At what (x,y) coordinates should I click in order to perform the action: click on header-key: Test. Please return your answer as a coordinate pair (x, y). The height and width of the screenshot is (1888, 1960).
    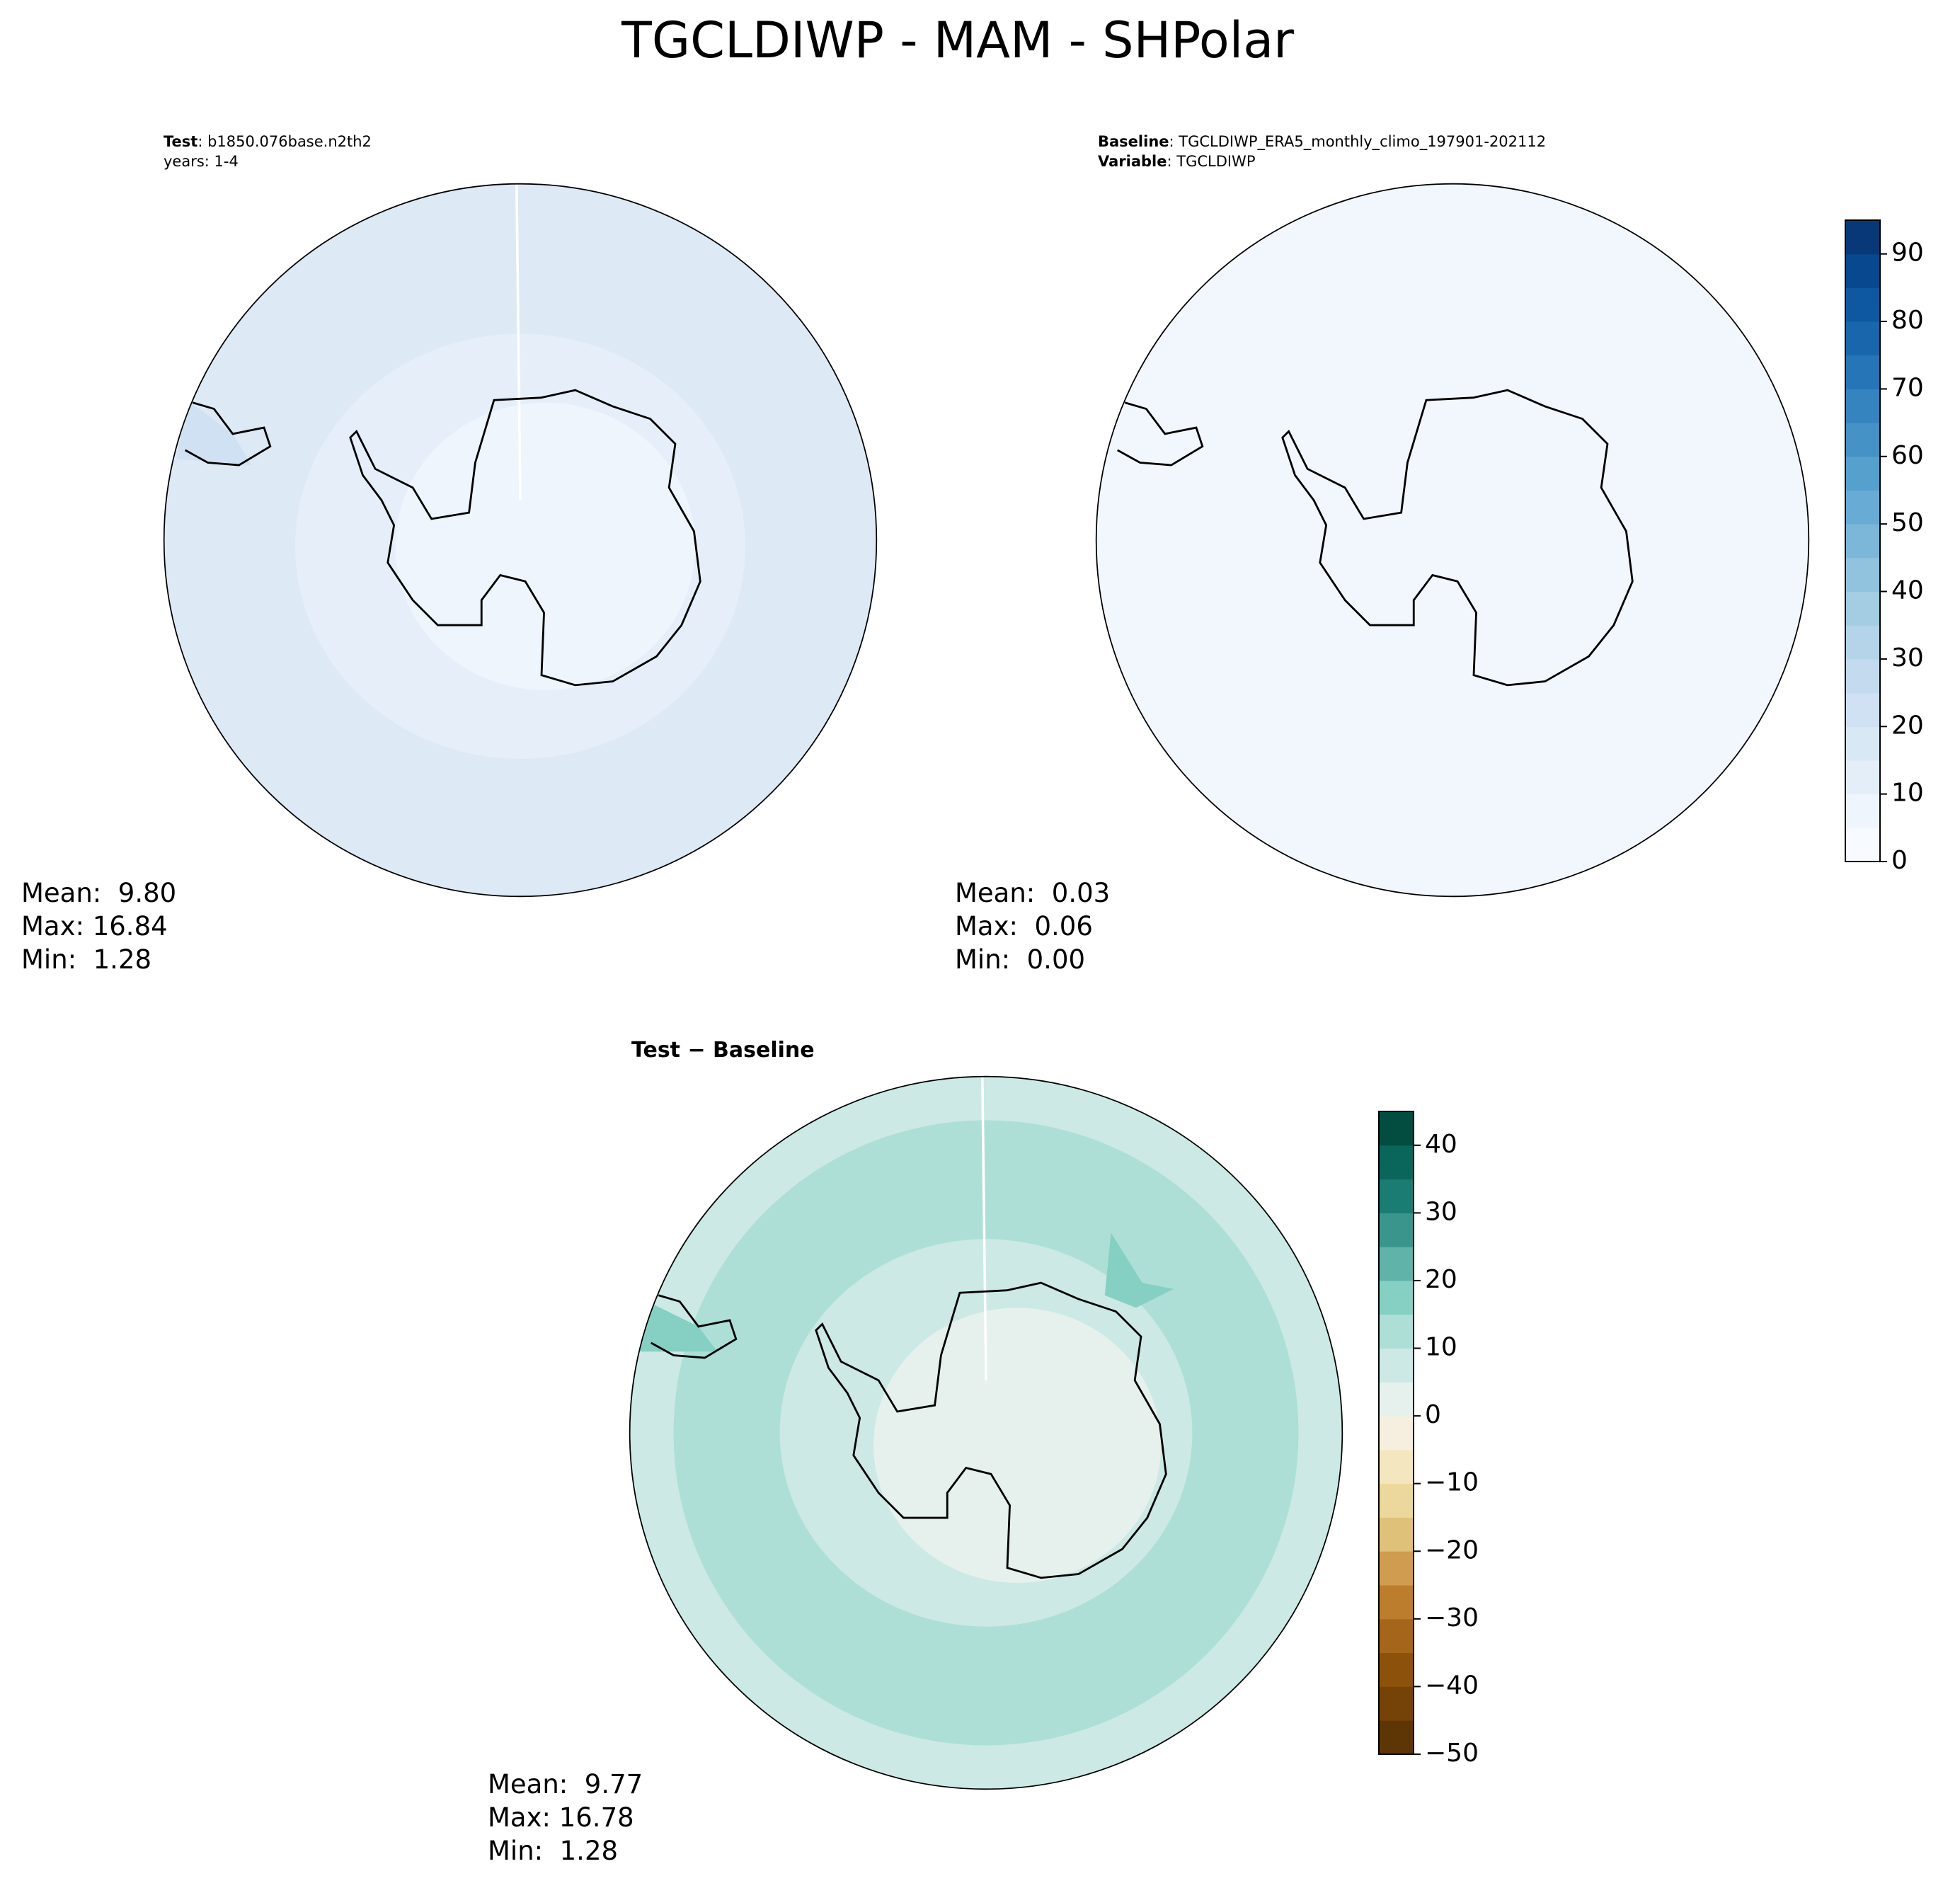
    Looking at the image, I should click on (180, 142).